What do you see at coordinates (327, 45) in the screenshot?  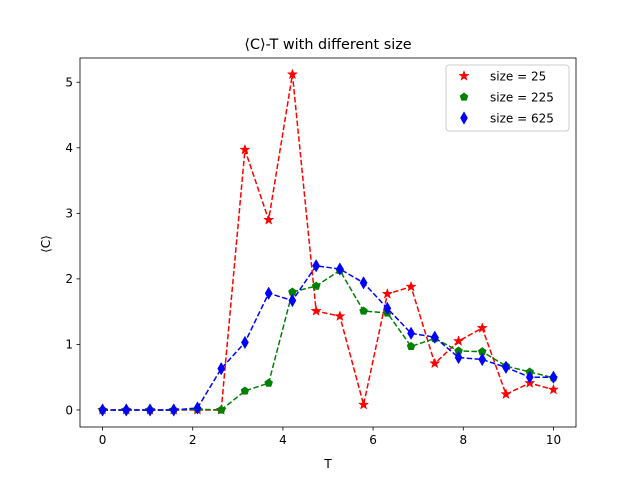 I see `chart-title: ⟨C⟩-T with different size` at bounding box center [327, 45].